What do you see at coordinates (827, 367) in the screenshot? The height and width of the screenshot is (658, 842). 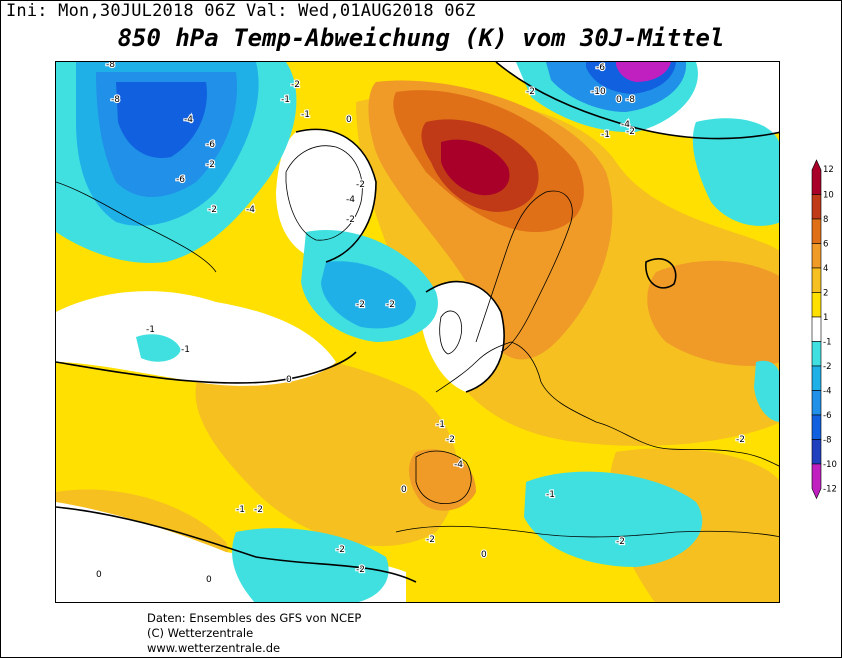 I see `legend-tick-label: -2` at bounding box center [827, 367].